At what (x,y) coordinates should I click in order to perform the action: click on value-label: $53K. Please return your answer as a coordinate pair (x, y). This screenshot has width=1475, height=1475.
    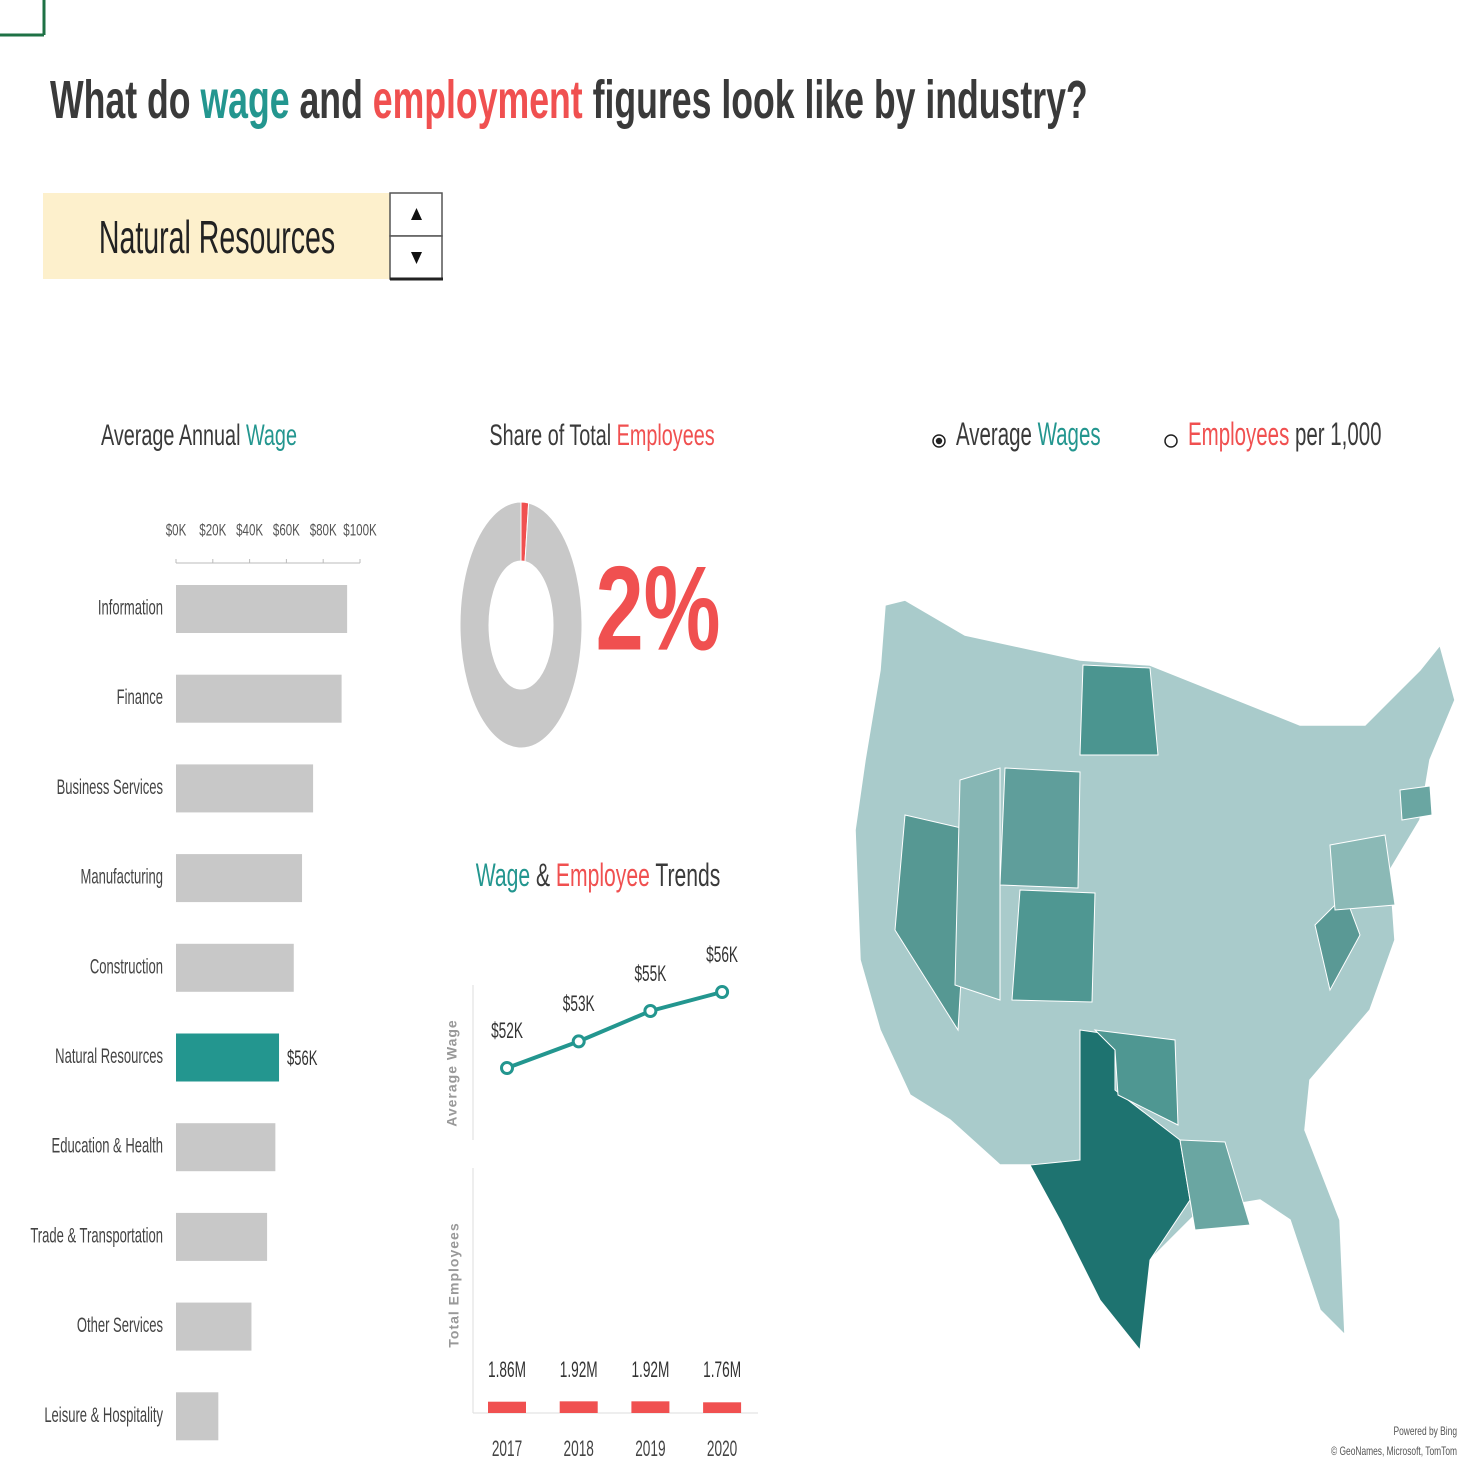
    Looking at the image, I should click on (579, 1003).